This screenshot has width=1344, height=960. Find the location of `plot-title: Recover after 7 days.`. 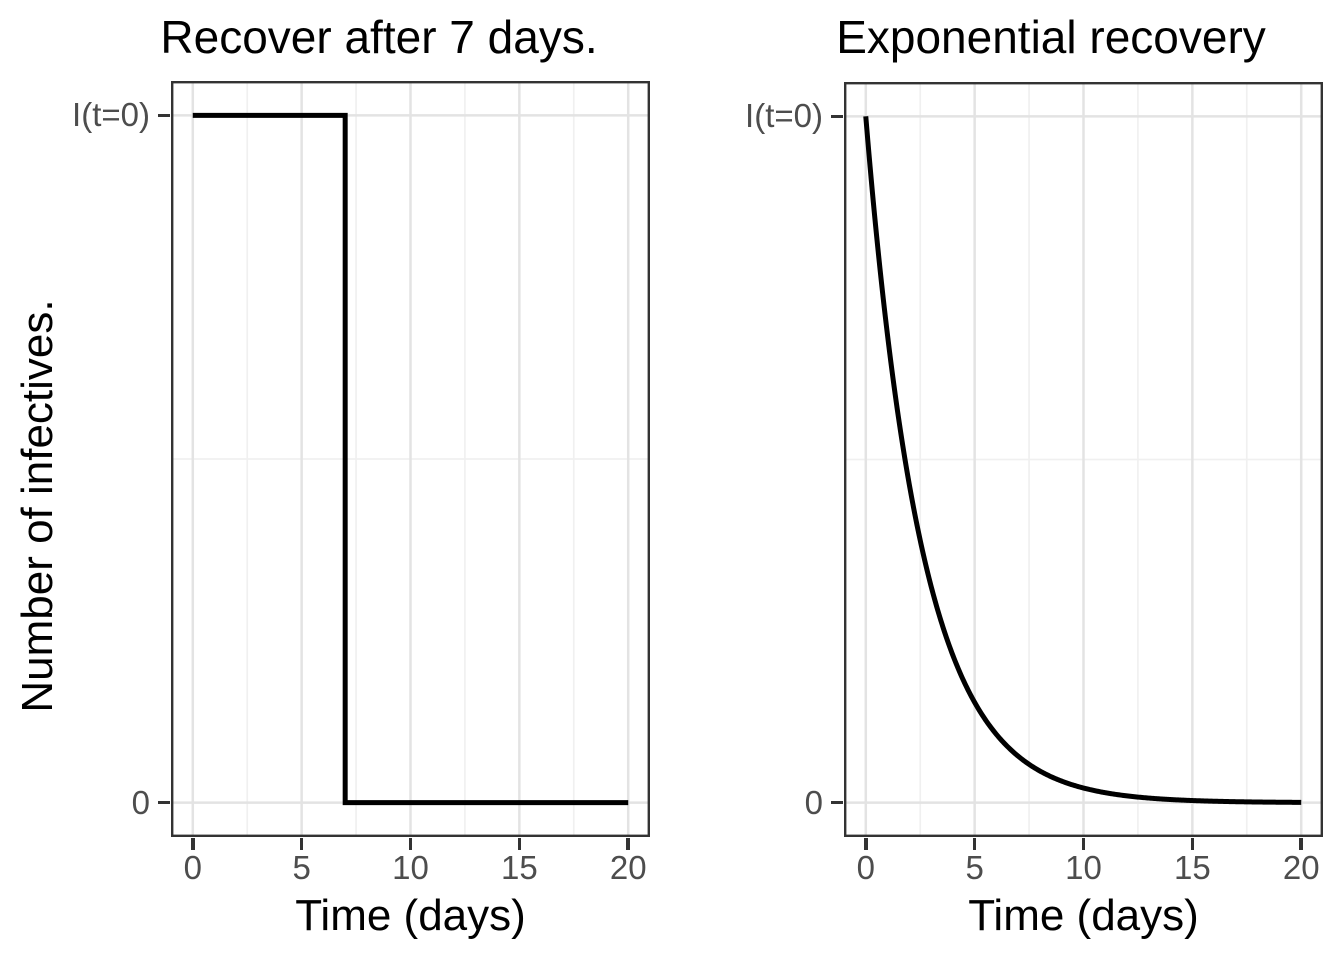

plot-title: Recover after 7 days. is located at coordinates (379, 37).